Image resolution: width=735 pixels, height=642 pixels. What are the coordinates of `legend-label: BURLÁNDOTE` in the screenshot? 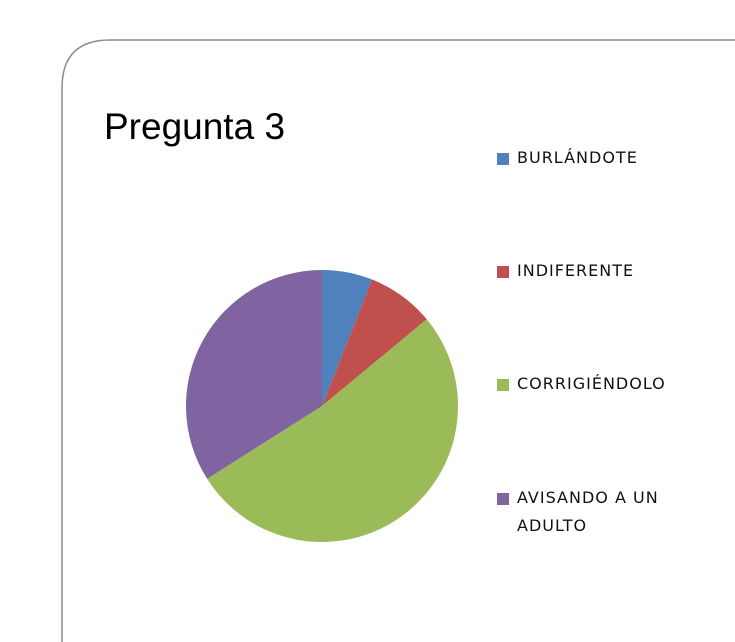 It's located at (577, 157).